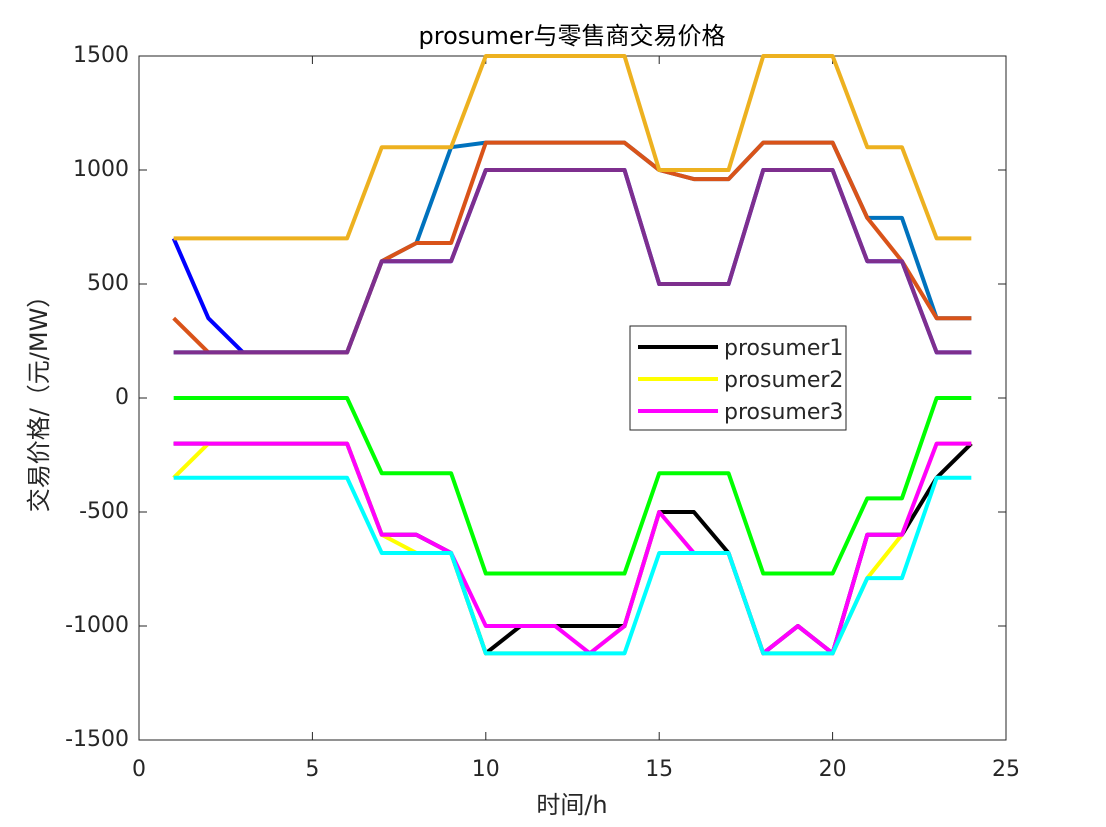  I want to click on x-tick-label: 0, so click(139, 769).